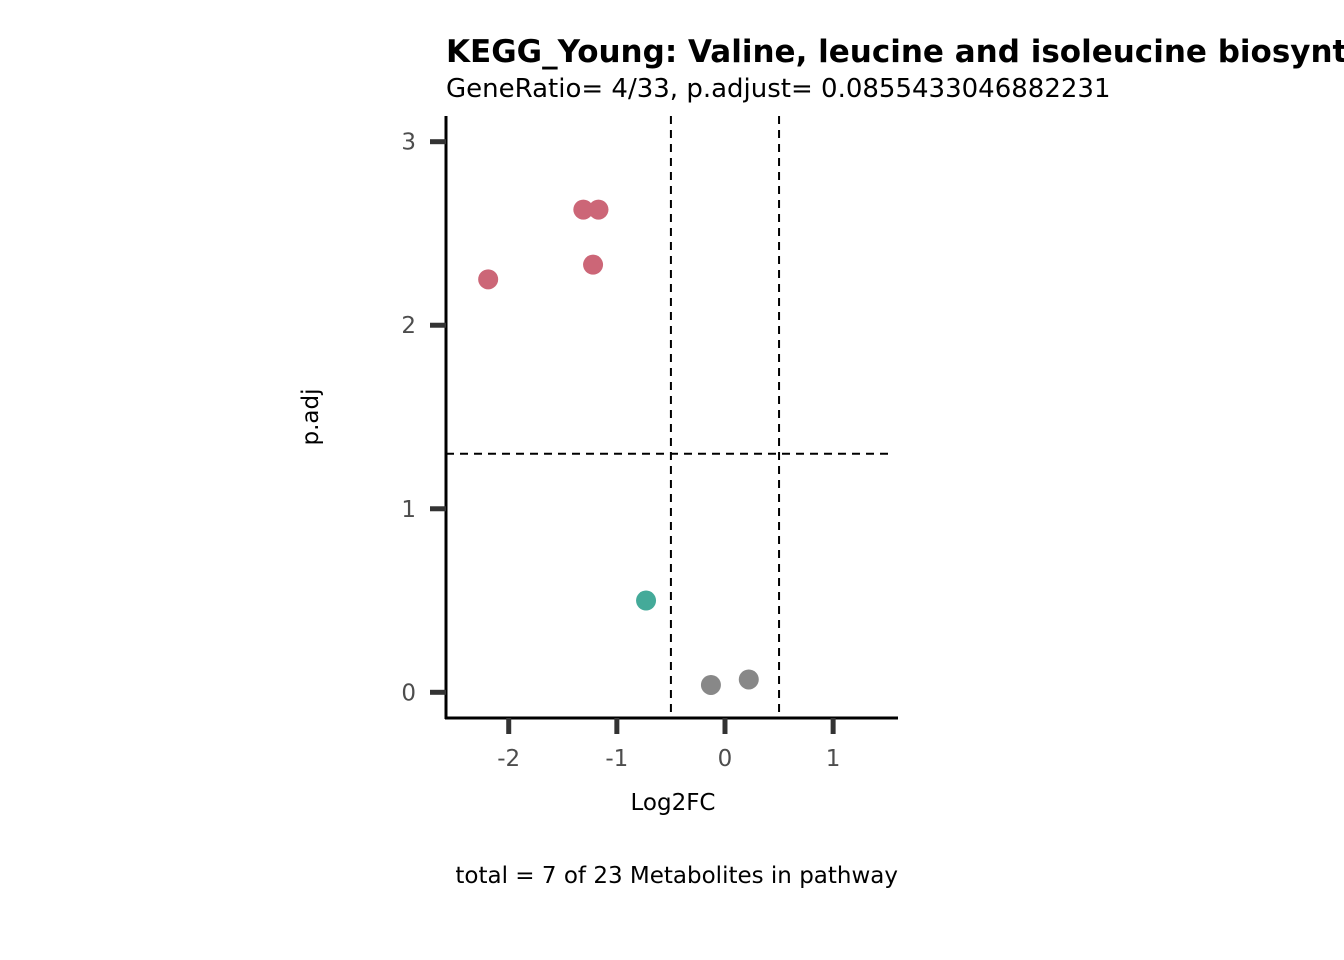  Describe the element at coordinates (311, 417) in the screenshot. I see `y-axis-title: p.adj` at that location.